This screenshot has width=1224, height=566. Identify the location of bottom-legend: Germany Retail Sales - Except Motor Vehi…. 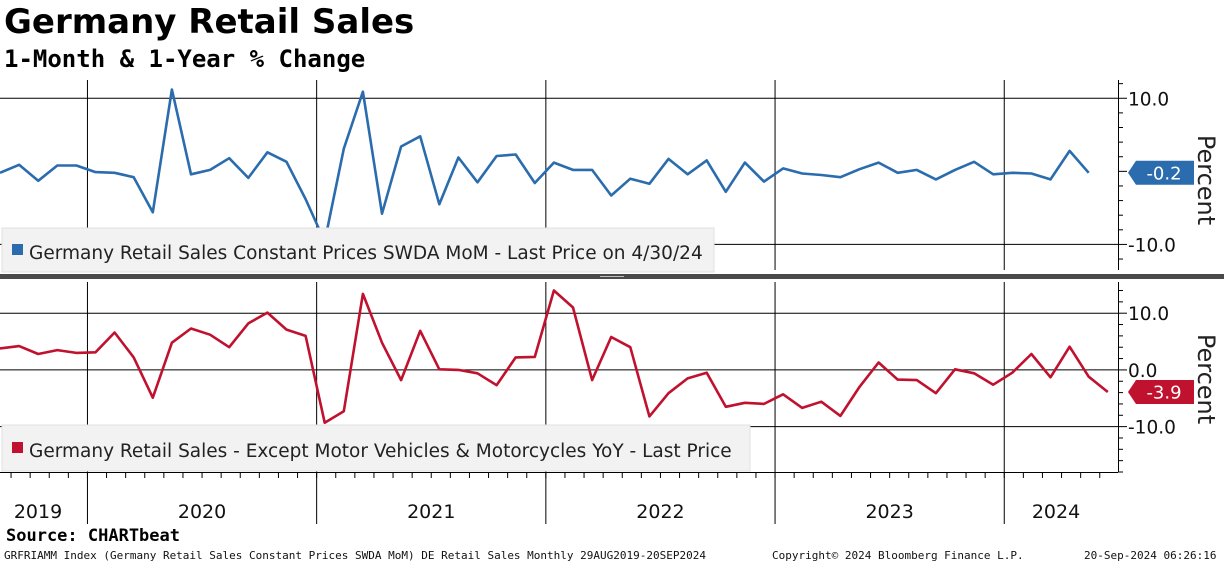
(376, 448).